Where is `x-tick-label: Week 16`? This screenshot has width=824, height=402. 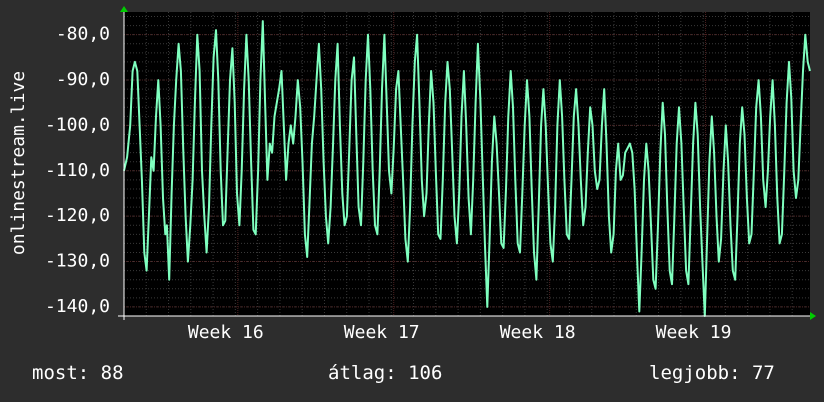
x-tick-label: Week 16 is located at coordinates (226, 332).